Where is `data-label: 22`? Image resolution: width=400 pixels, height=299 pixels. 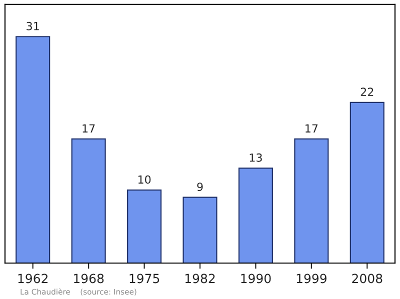 data-label: 22 is located at coordinates (367, 92).